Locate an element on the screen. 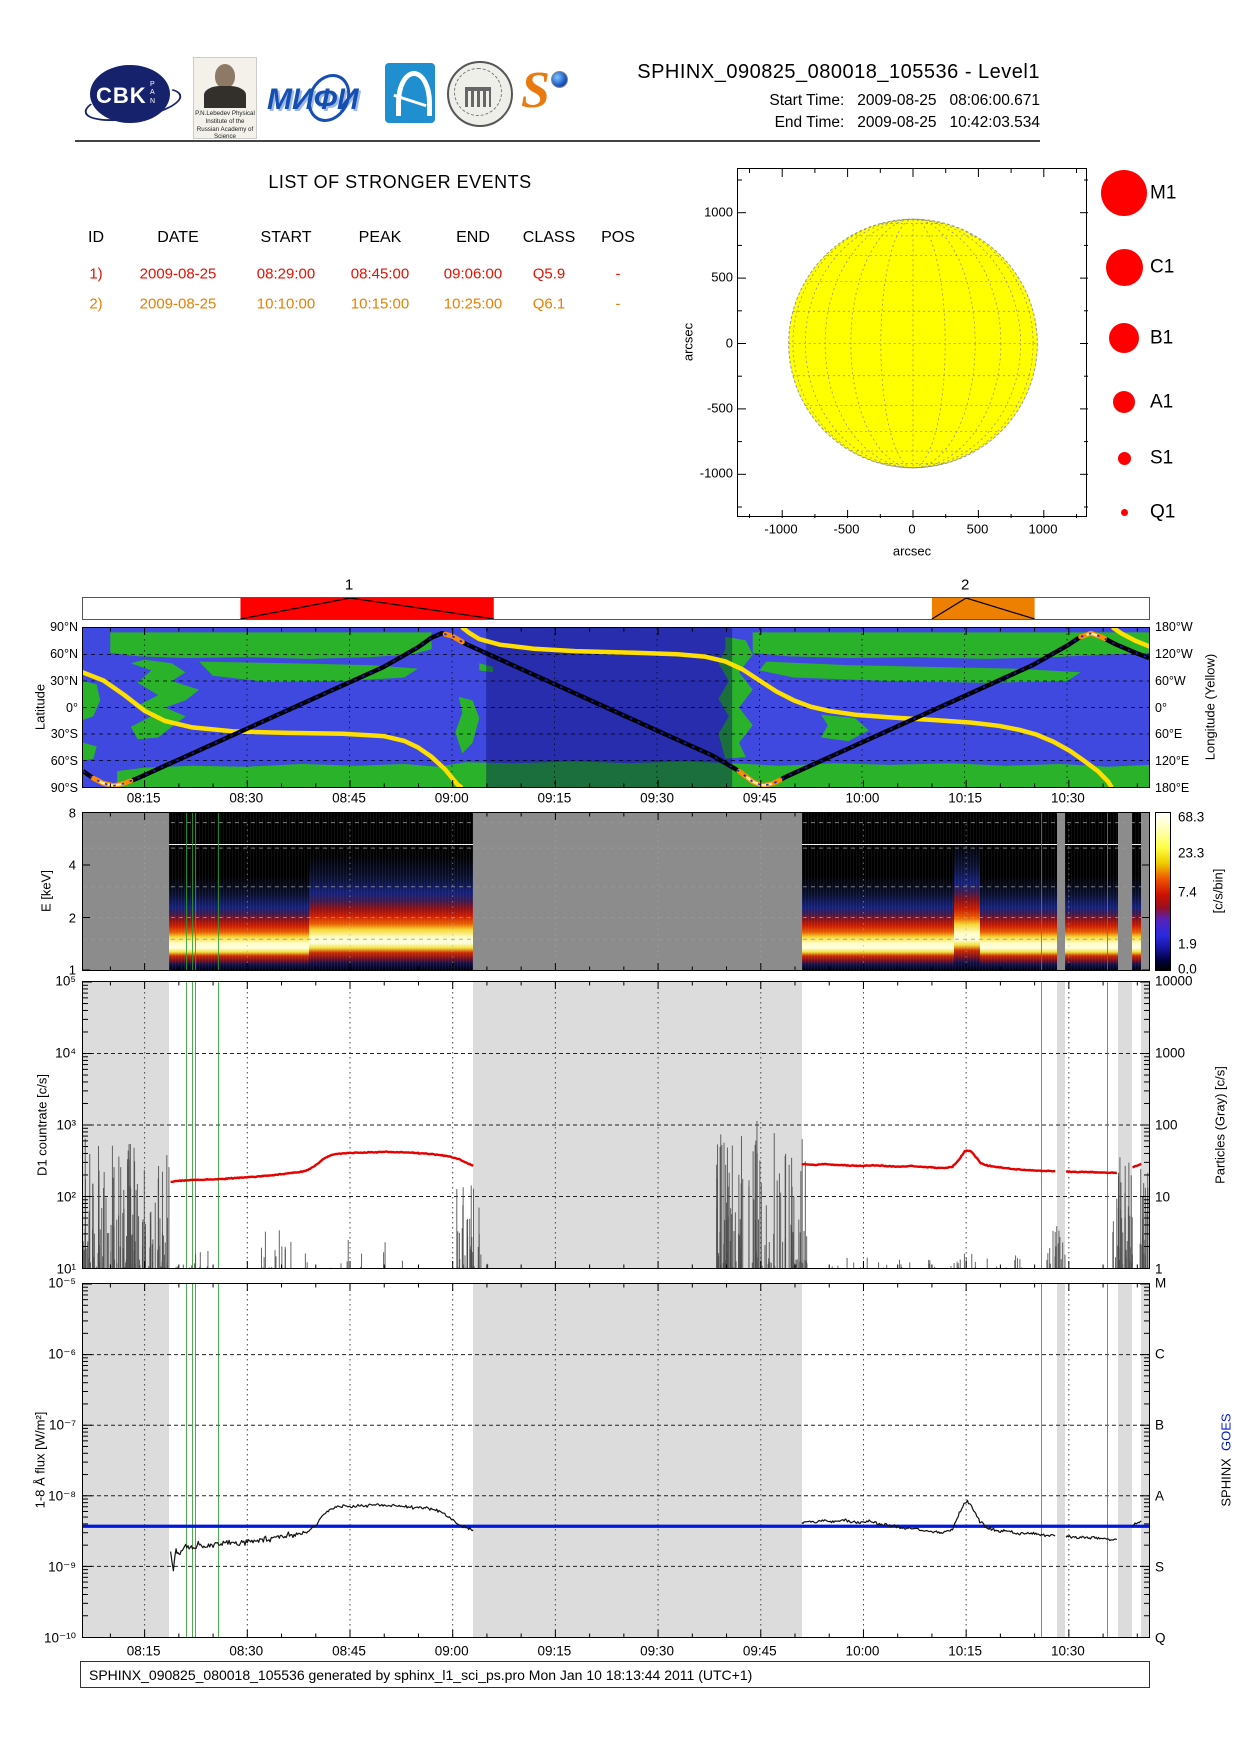  longitude-curve is located at coordinates (273, 728).